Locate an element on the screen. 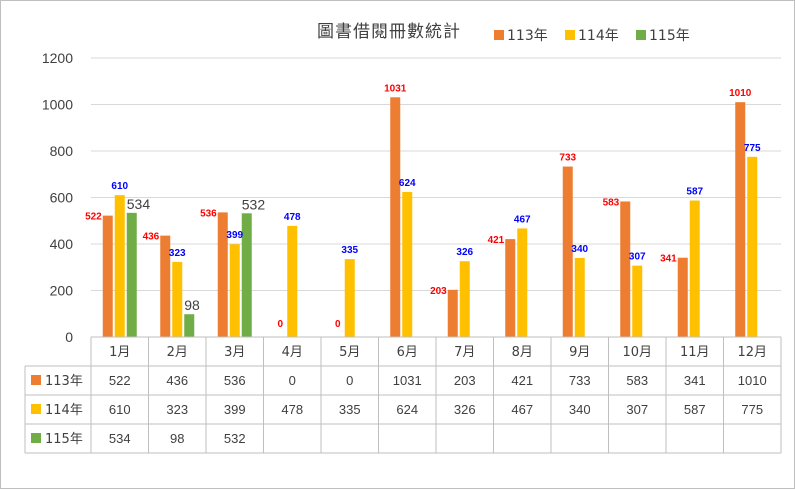 The width and height of the screenshot is (795, 490). data-label: 587 is located at coordinates (694, 192).